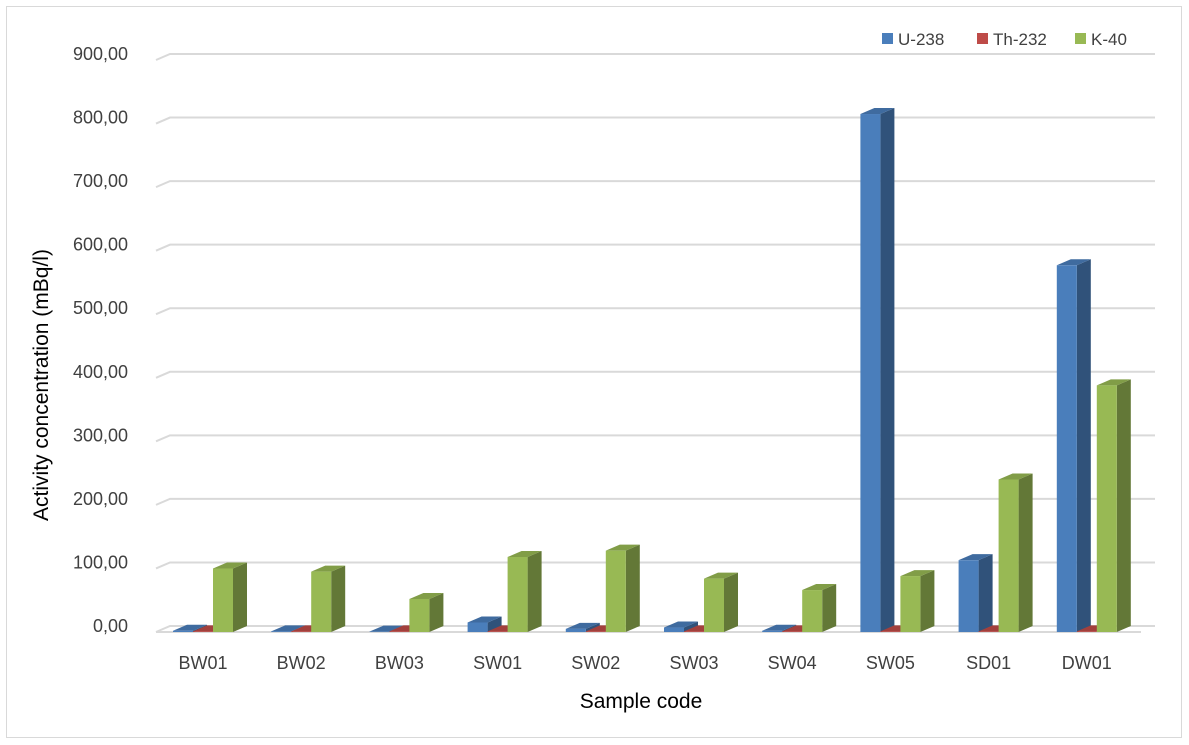 The height and width of the screenshot is (745, 1189). I want to click on x-tick-label: BW03, so click(399, 663).